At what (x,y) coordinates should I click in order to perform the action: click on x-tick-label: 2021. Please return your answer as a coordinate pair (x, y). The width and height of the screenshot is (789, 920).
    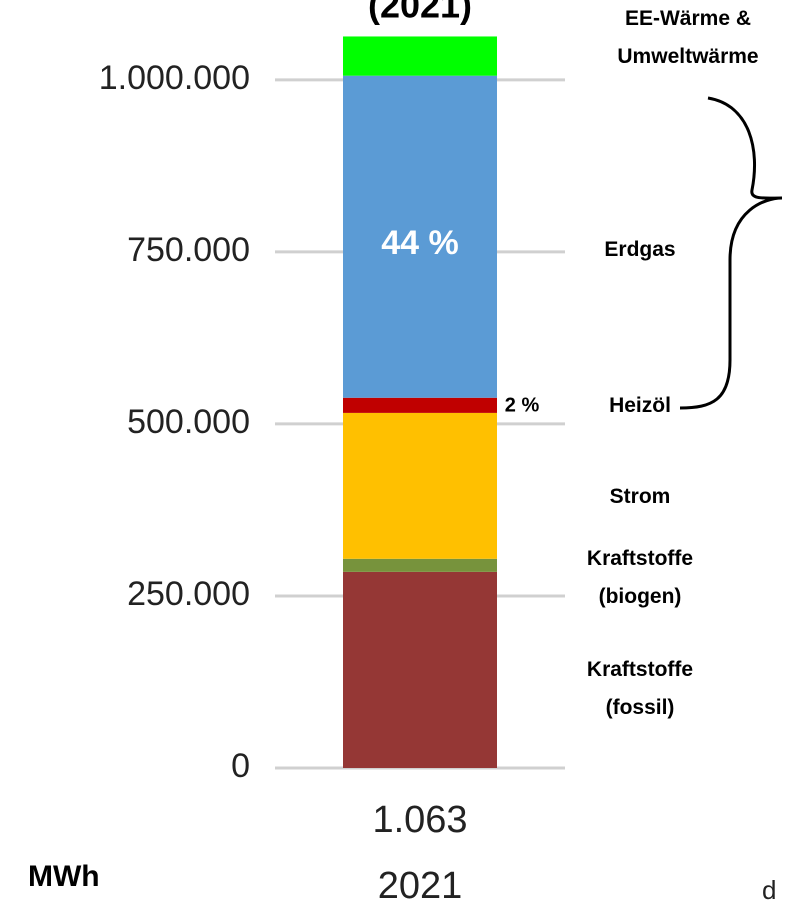
    Looking at the image, I should click on (420, 886).